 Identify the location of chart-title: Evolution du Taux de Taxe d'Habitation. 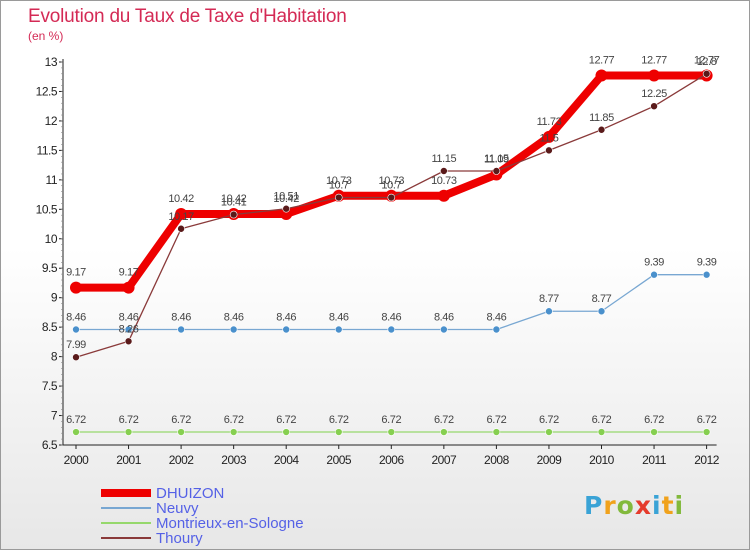
(187, 16).